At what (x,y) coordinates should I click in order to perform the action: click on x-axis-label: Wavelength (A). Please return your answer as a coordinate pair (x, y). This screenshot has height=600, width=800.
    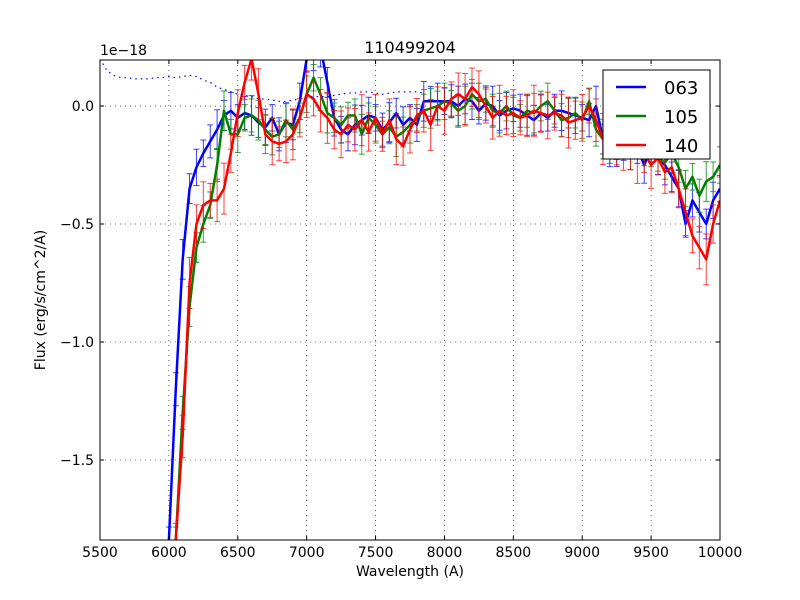
    Looking at the image, I should click on (410, 572).